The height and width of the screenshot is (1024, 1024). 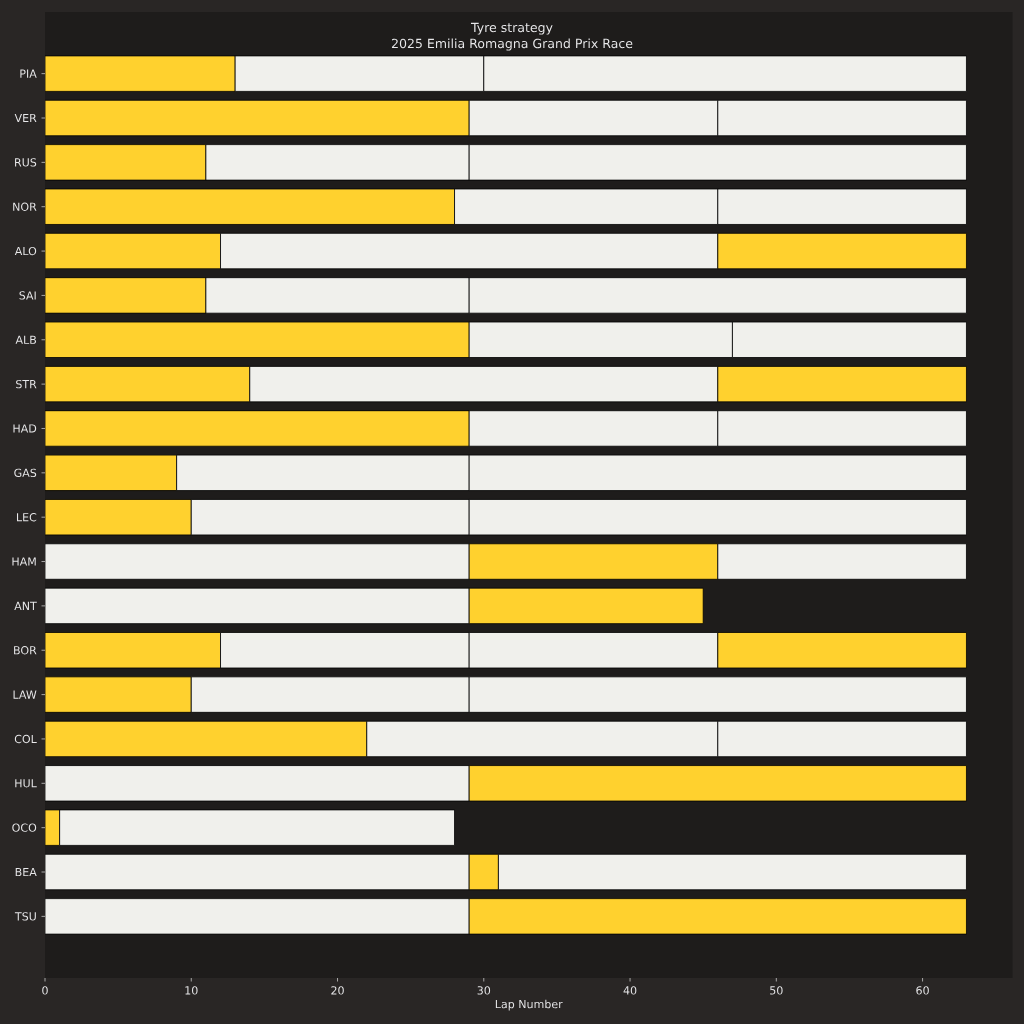 What do you see at coordinates (512, 44) in the screenshot?
I see `text: 2025 Emilia Romagna Grand Prix Race` at bounding box center [512, 44].